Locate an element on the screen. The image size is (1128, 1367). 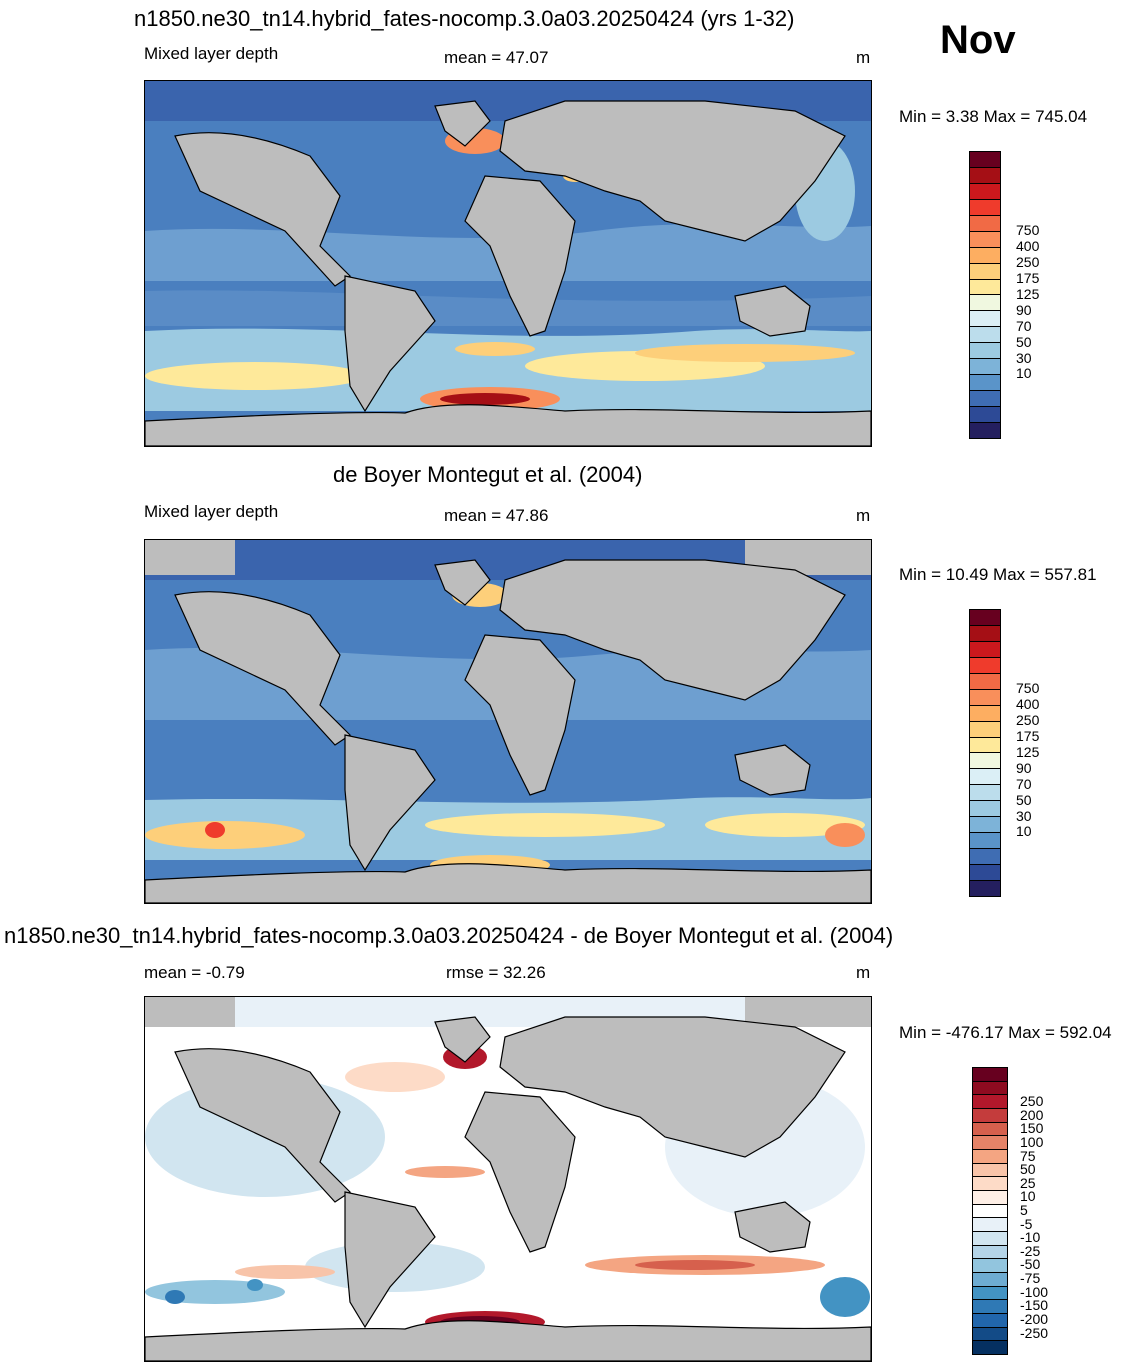
panel1-variable-label: Mixed layer depth is located at coordinates (211, 53).